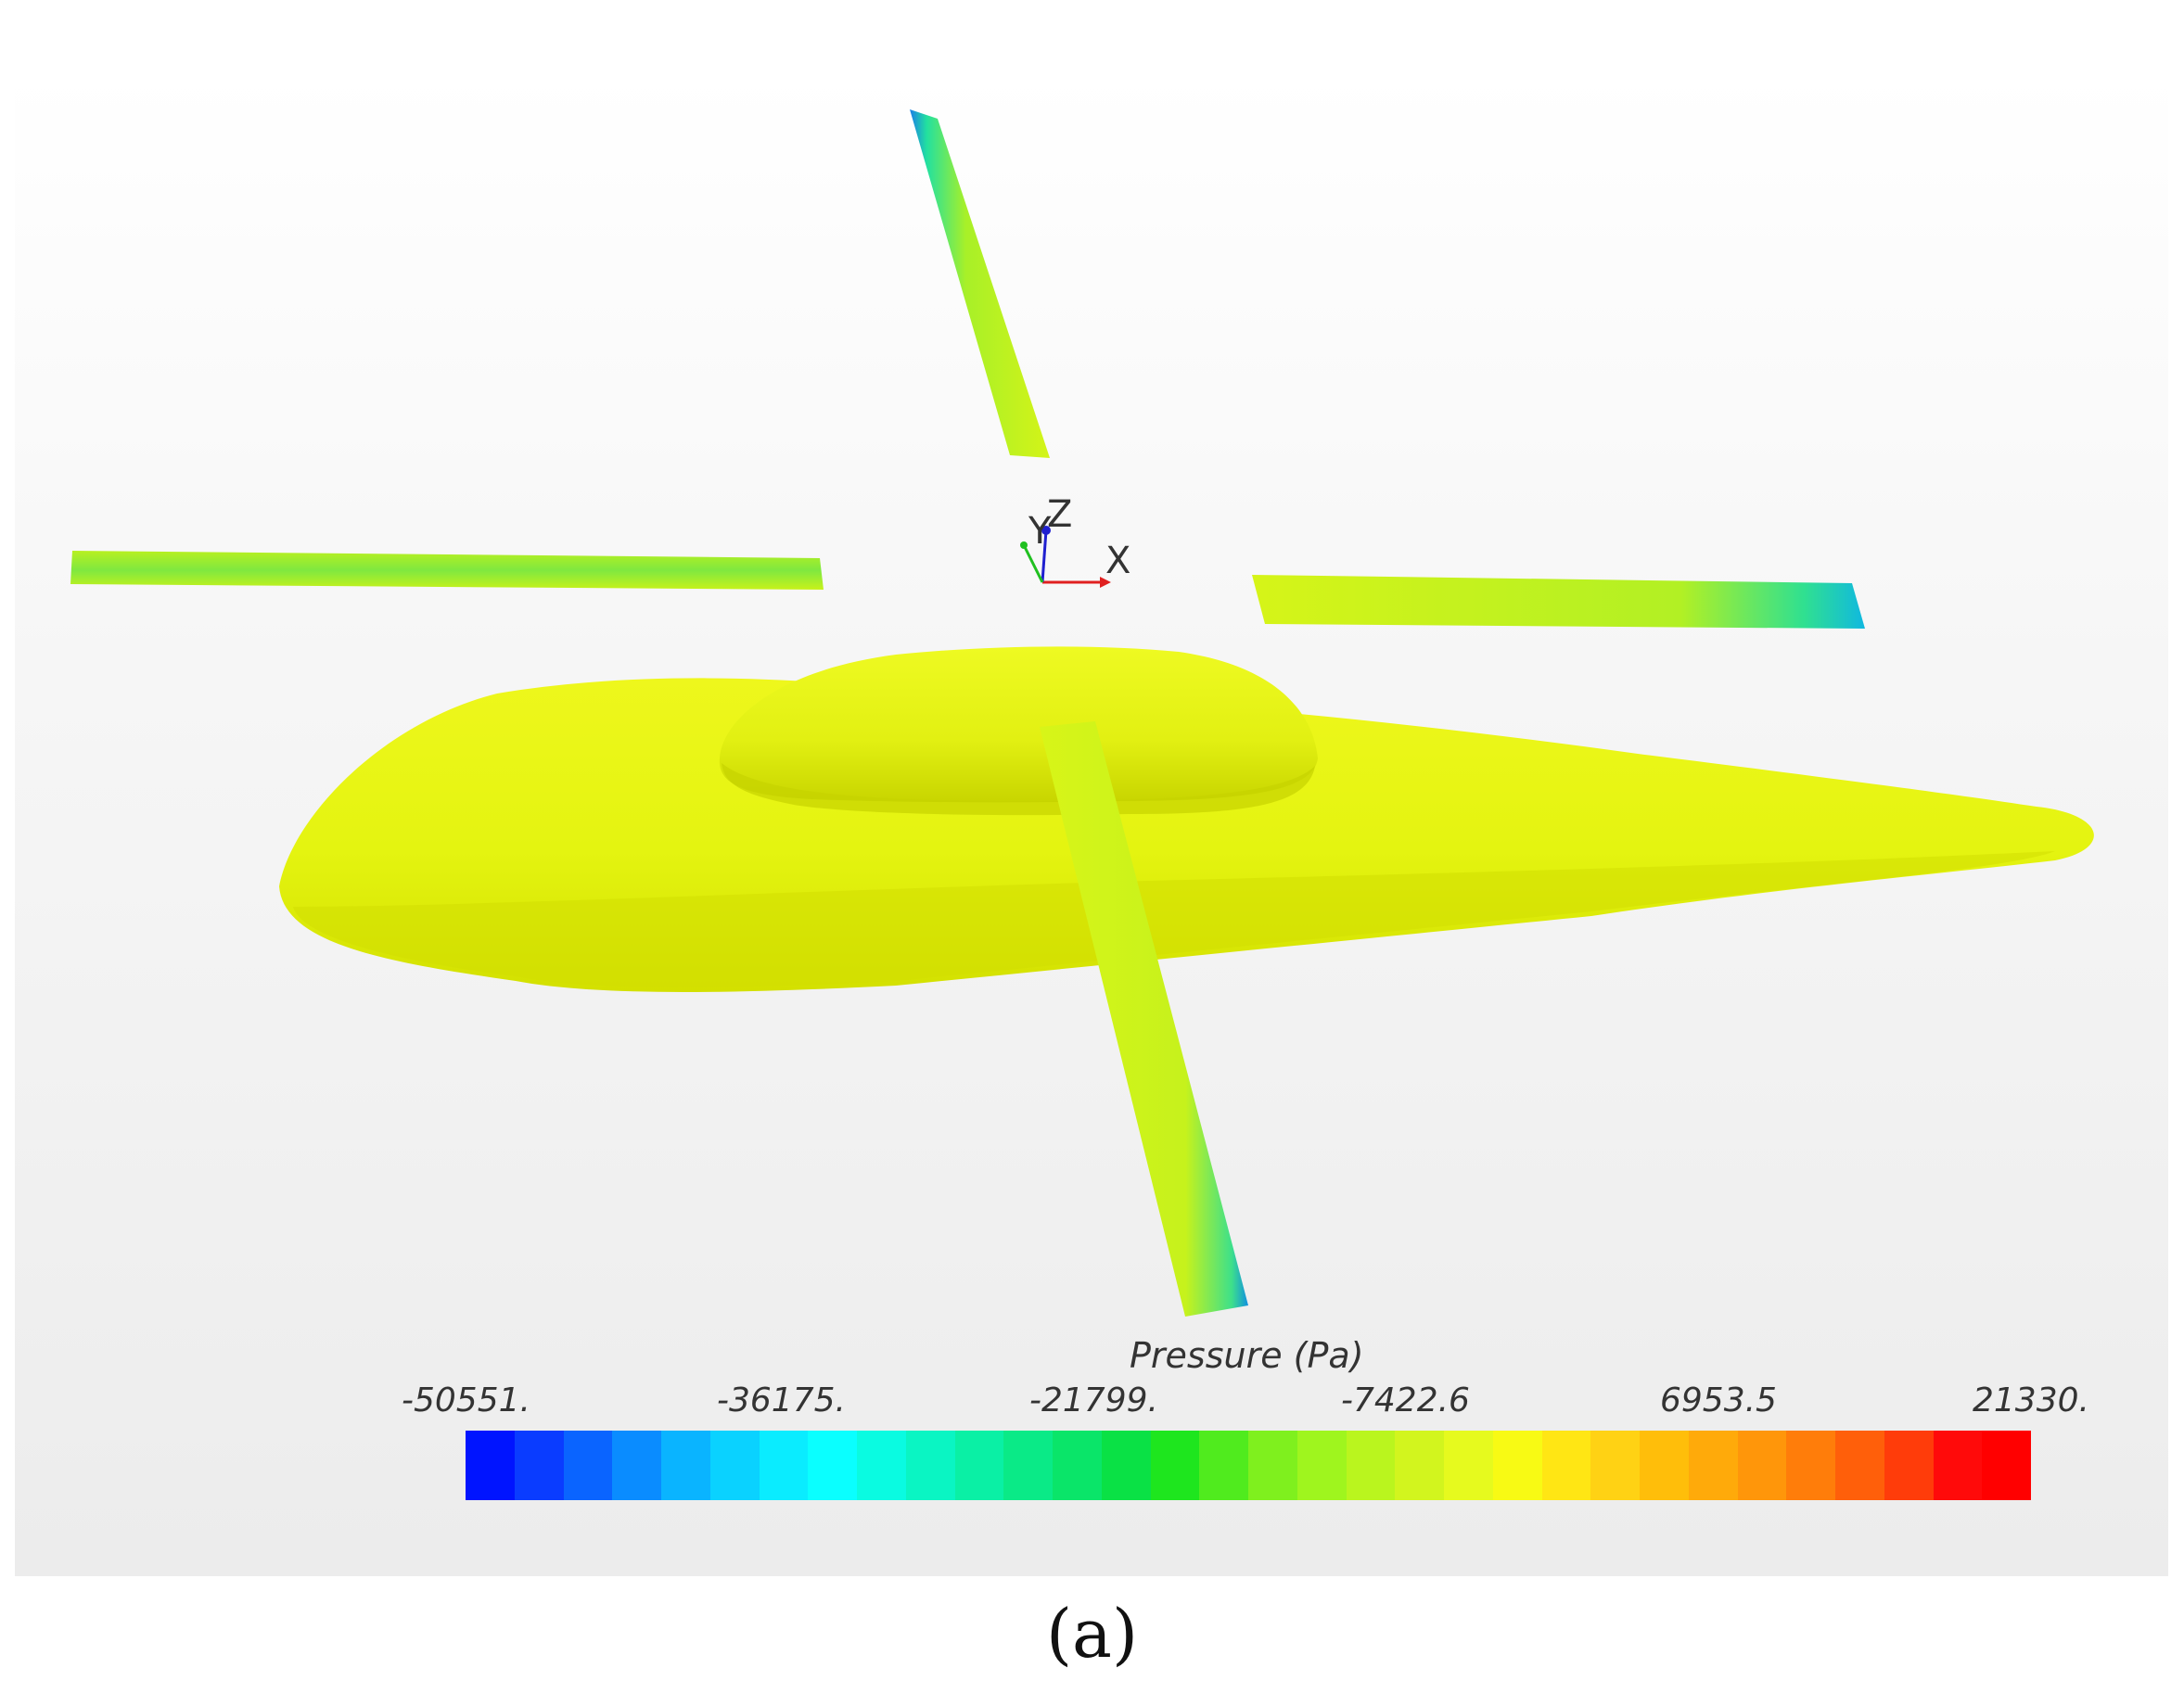  What do you see at coordinates (1018, 725) in the screenshot?
I see `rotor-hub` at bounding box center [1018, 725].